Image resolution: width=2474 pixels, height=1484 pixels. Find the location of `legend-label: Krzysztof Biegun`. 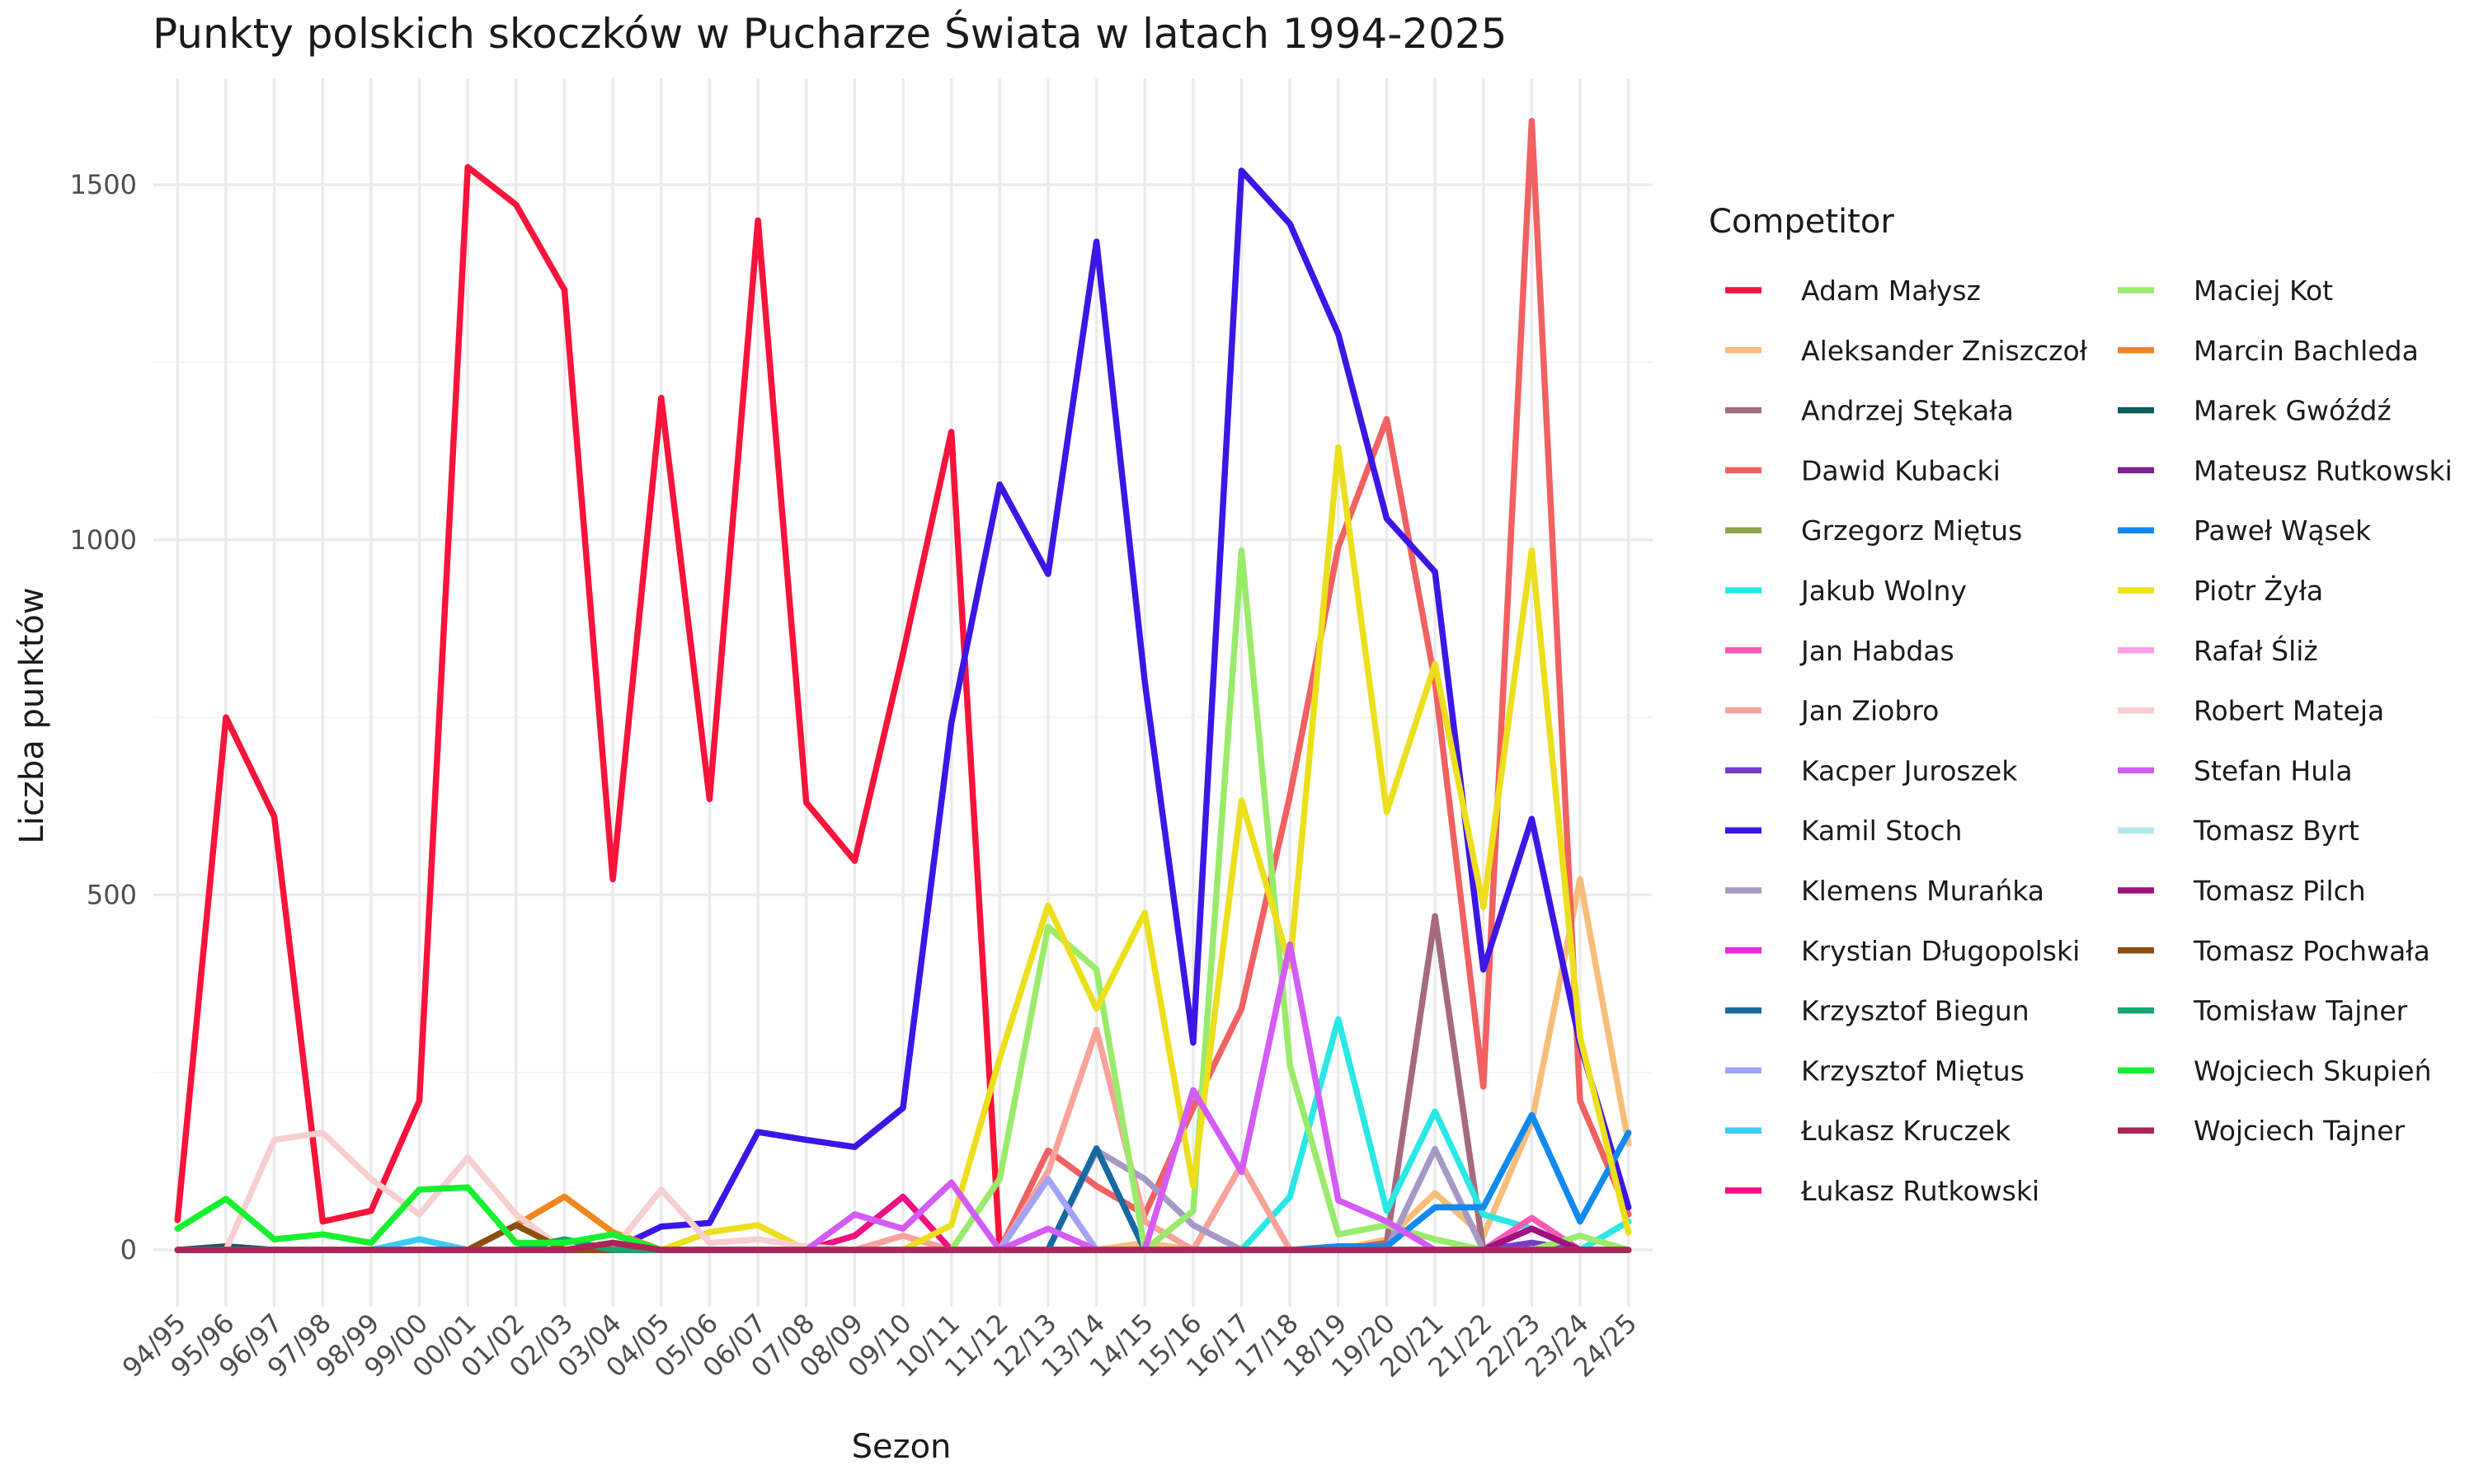

legend-label: Krzysztof Biegun is located at coordinates (1915, 1011).